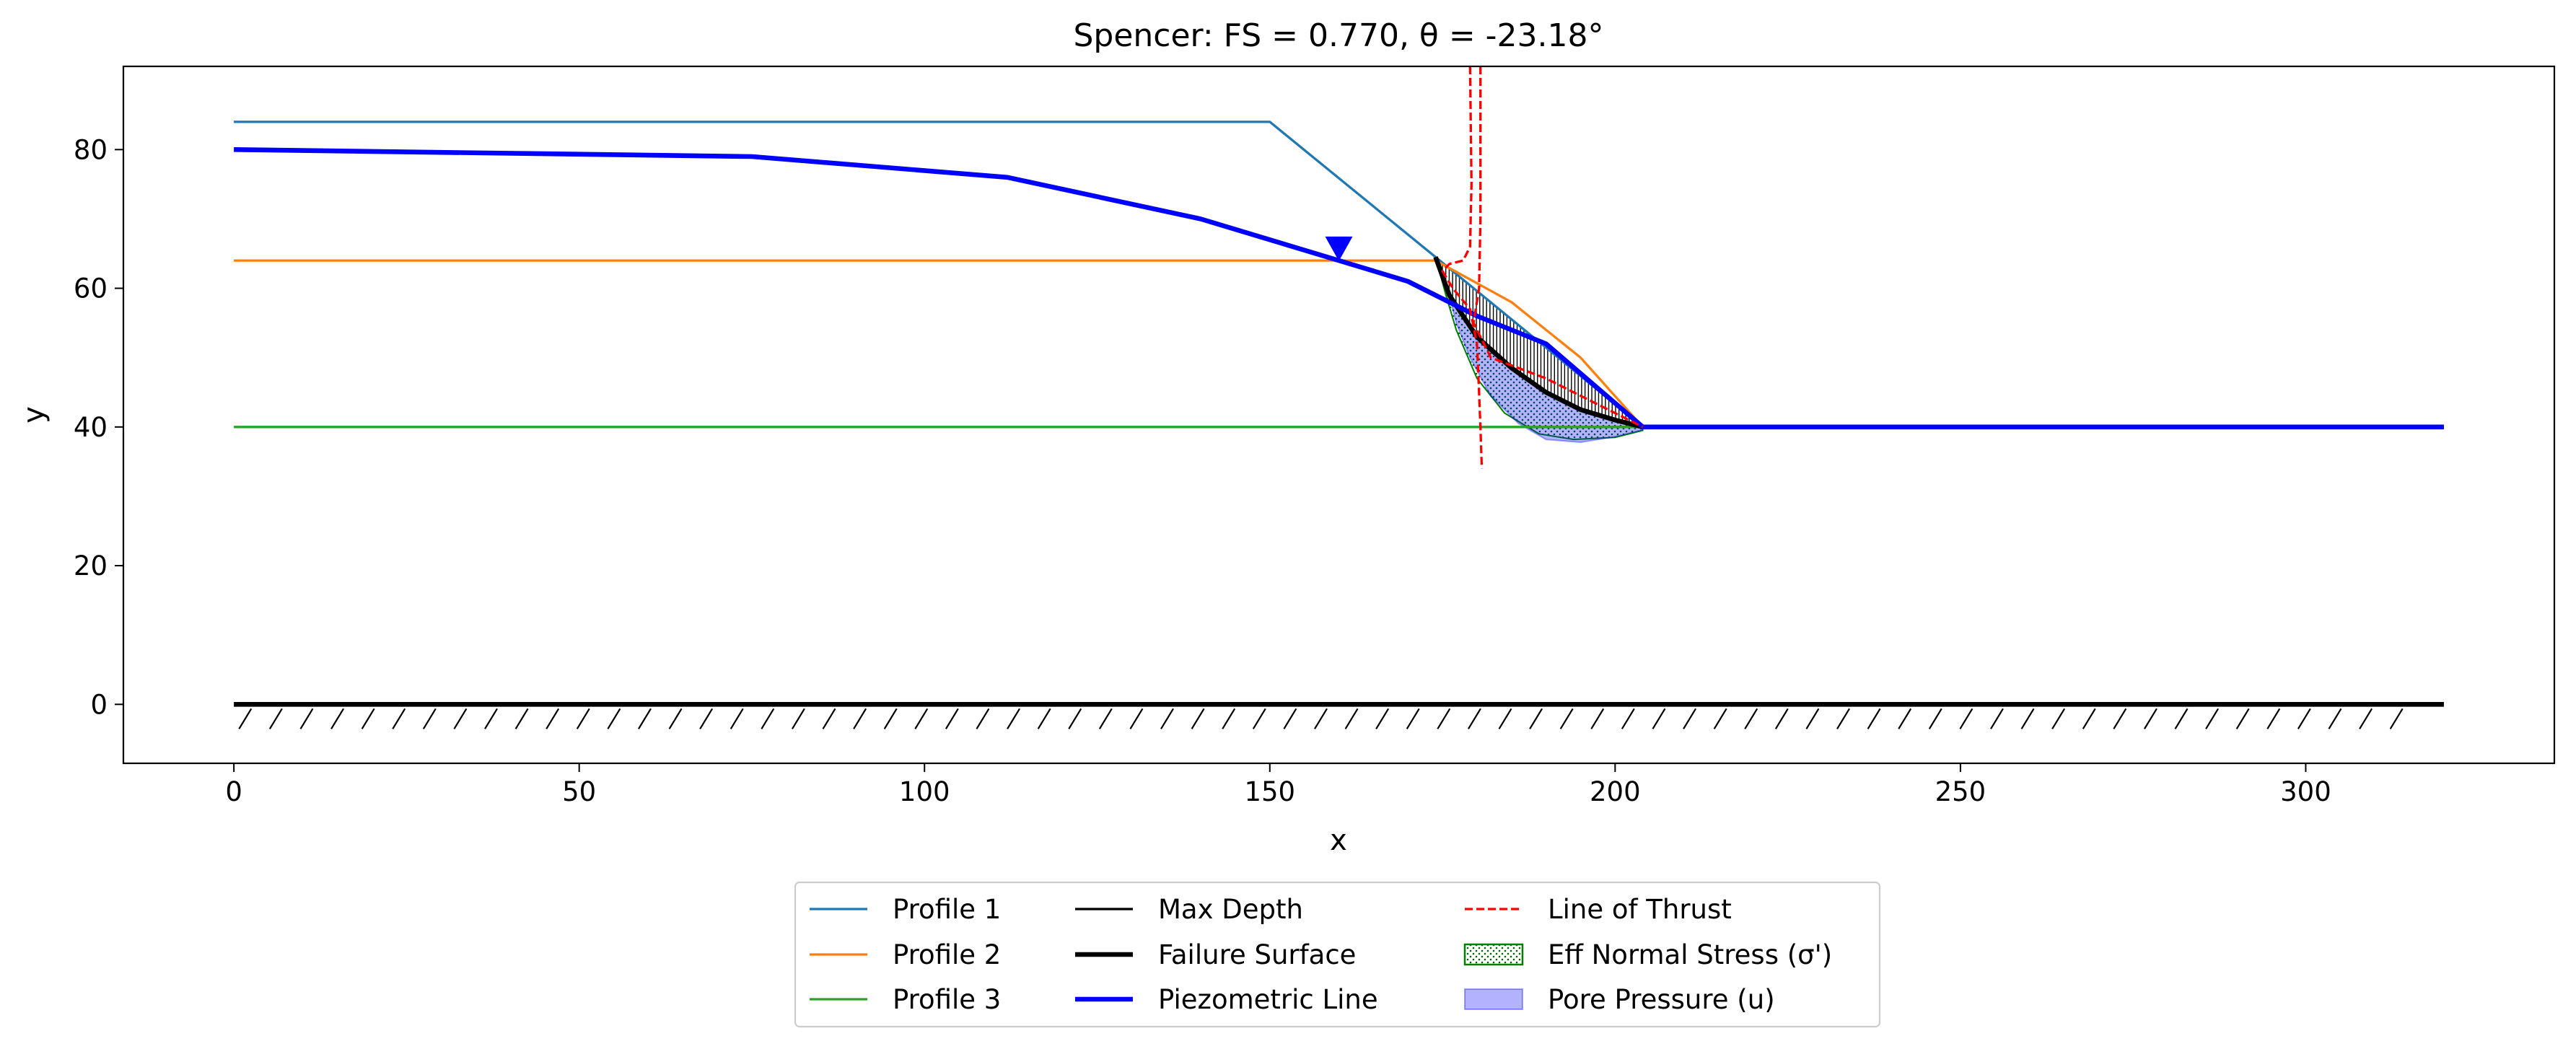 The image size is (2576, 1049). What do you see at coordinates (1615, 792) in the screenshot?
I see `x-tick-label: 200` at bounding box center [1615, 792].